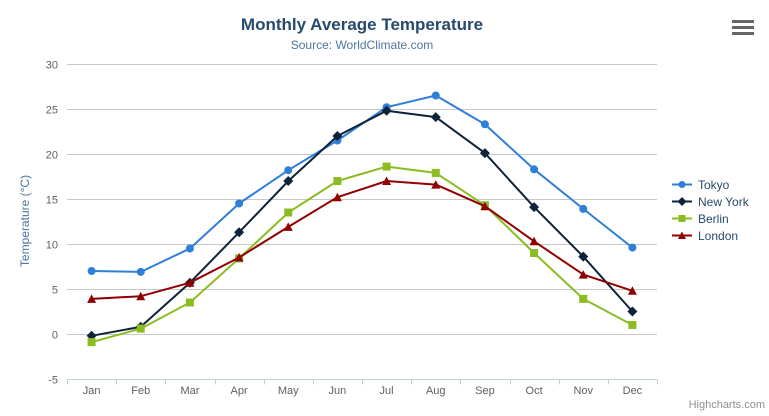 This screenshot has height=416, width=769. I want to click on y-axis-tick-label: 30, so click(52, 66).